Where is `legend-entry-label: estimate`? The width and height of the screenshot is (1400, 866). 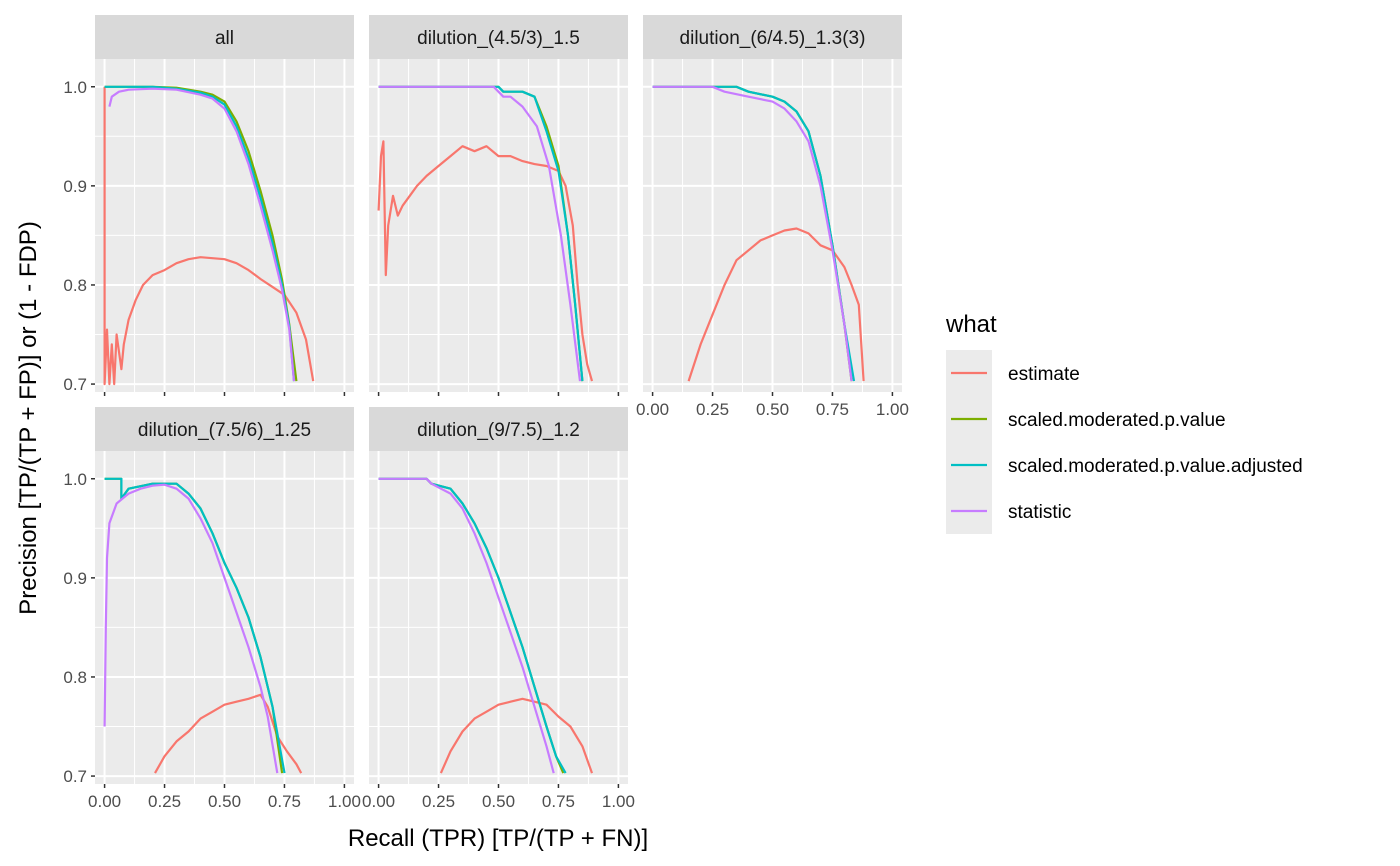
legend-entry-label: estimate is located at coordinates (1044, 374).